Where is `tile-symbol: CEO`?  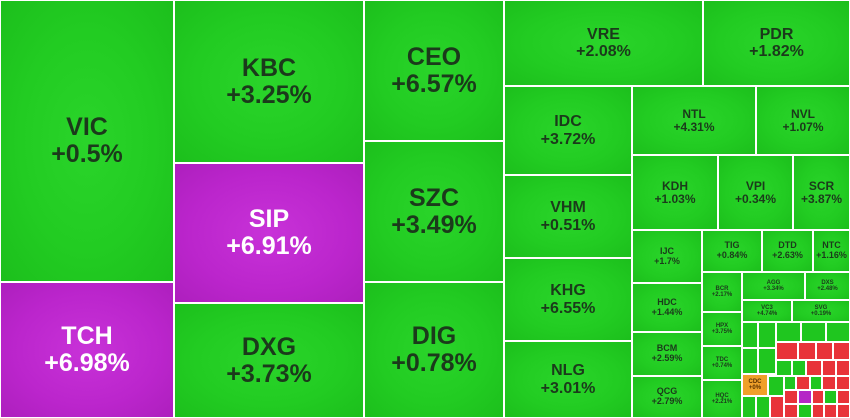
tile-symbol: CEO is located at coordinates (434, 56).